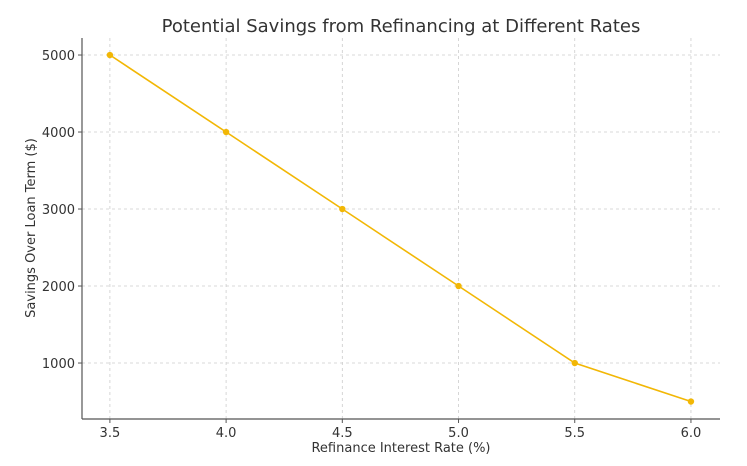 The height and width of the screenshot is (466, 747). What do you see at coordinates (58, 56) in the screenshot?
I see `y-tick-label: 5000` at bounding box center [58, 56].